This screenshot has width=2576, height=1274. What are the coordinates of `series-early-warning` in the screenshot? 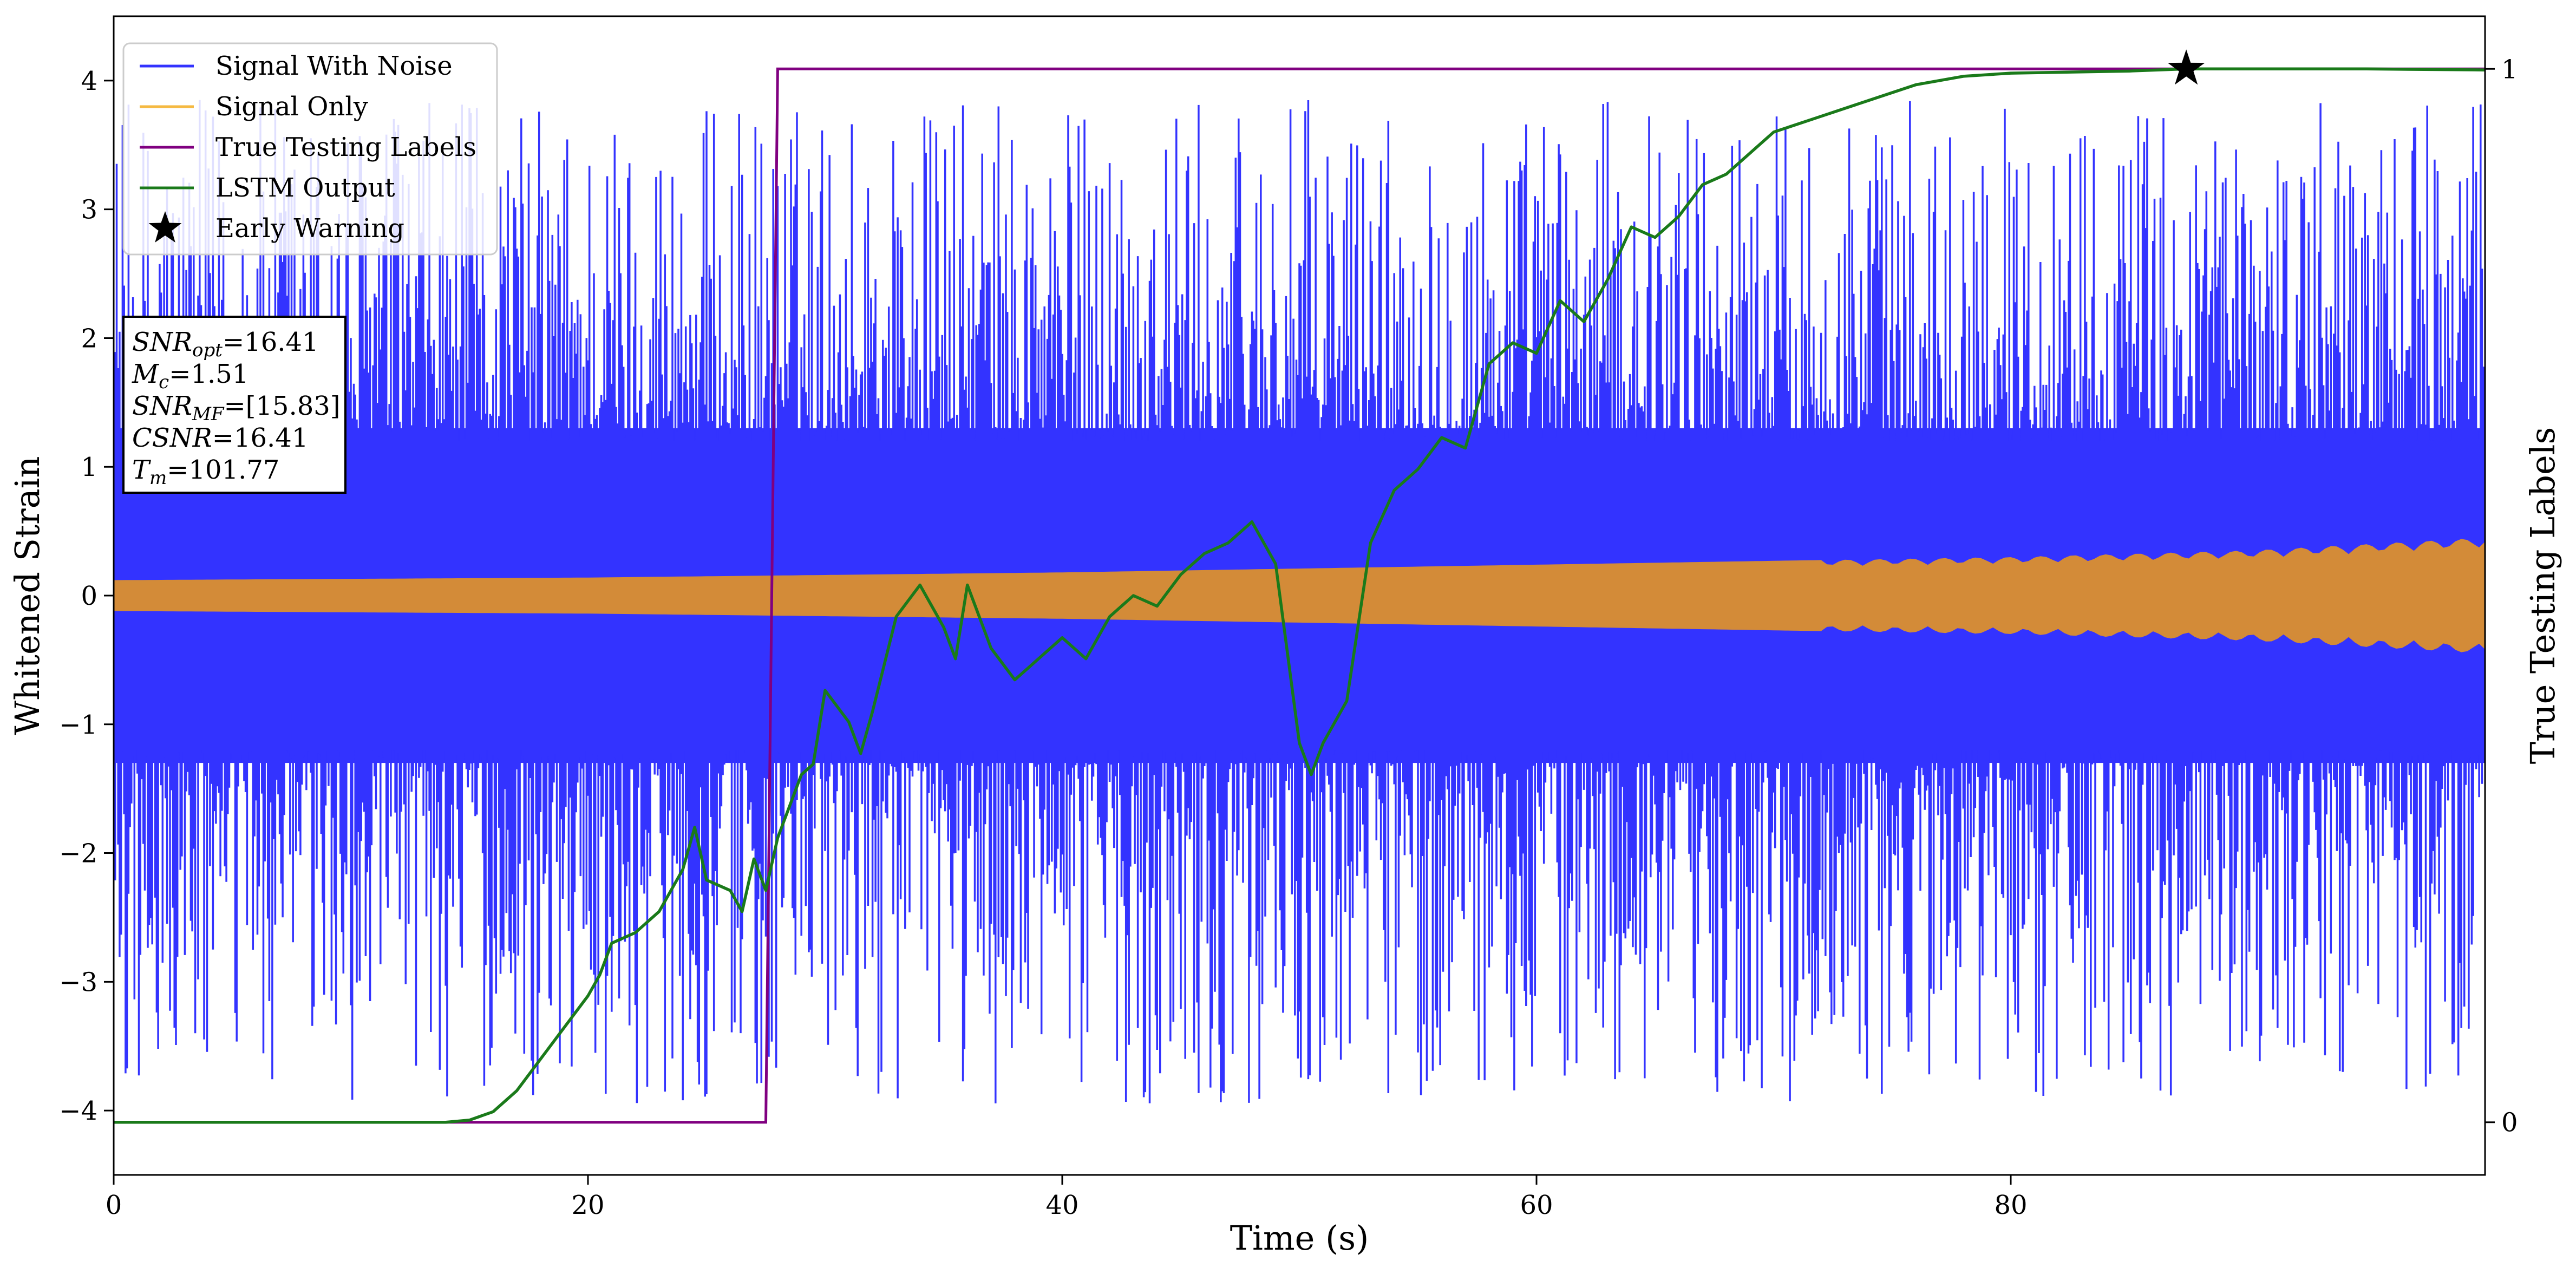 It's located at (2186, 67).